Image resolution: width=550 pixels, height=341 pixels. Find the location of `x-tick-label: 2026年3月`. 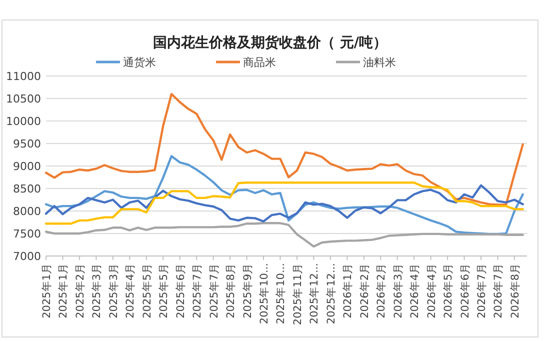

x-tick-label: 2026年3月 is located at coordinates (398, 290).